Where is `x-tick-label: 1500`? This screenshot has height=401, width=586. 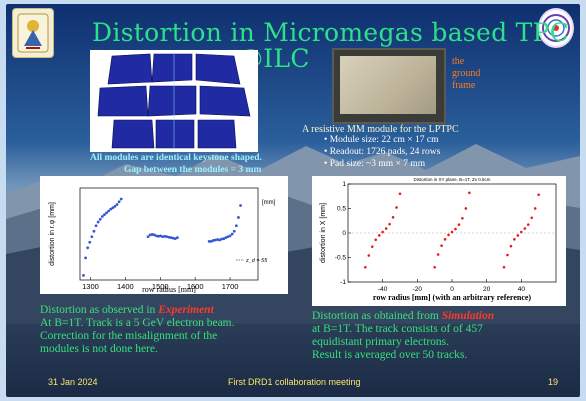
x-tick-label: 1500 is located at coordinates (160, 286).